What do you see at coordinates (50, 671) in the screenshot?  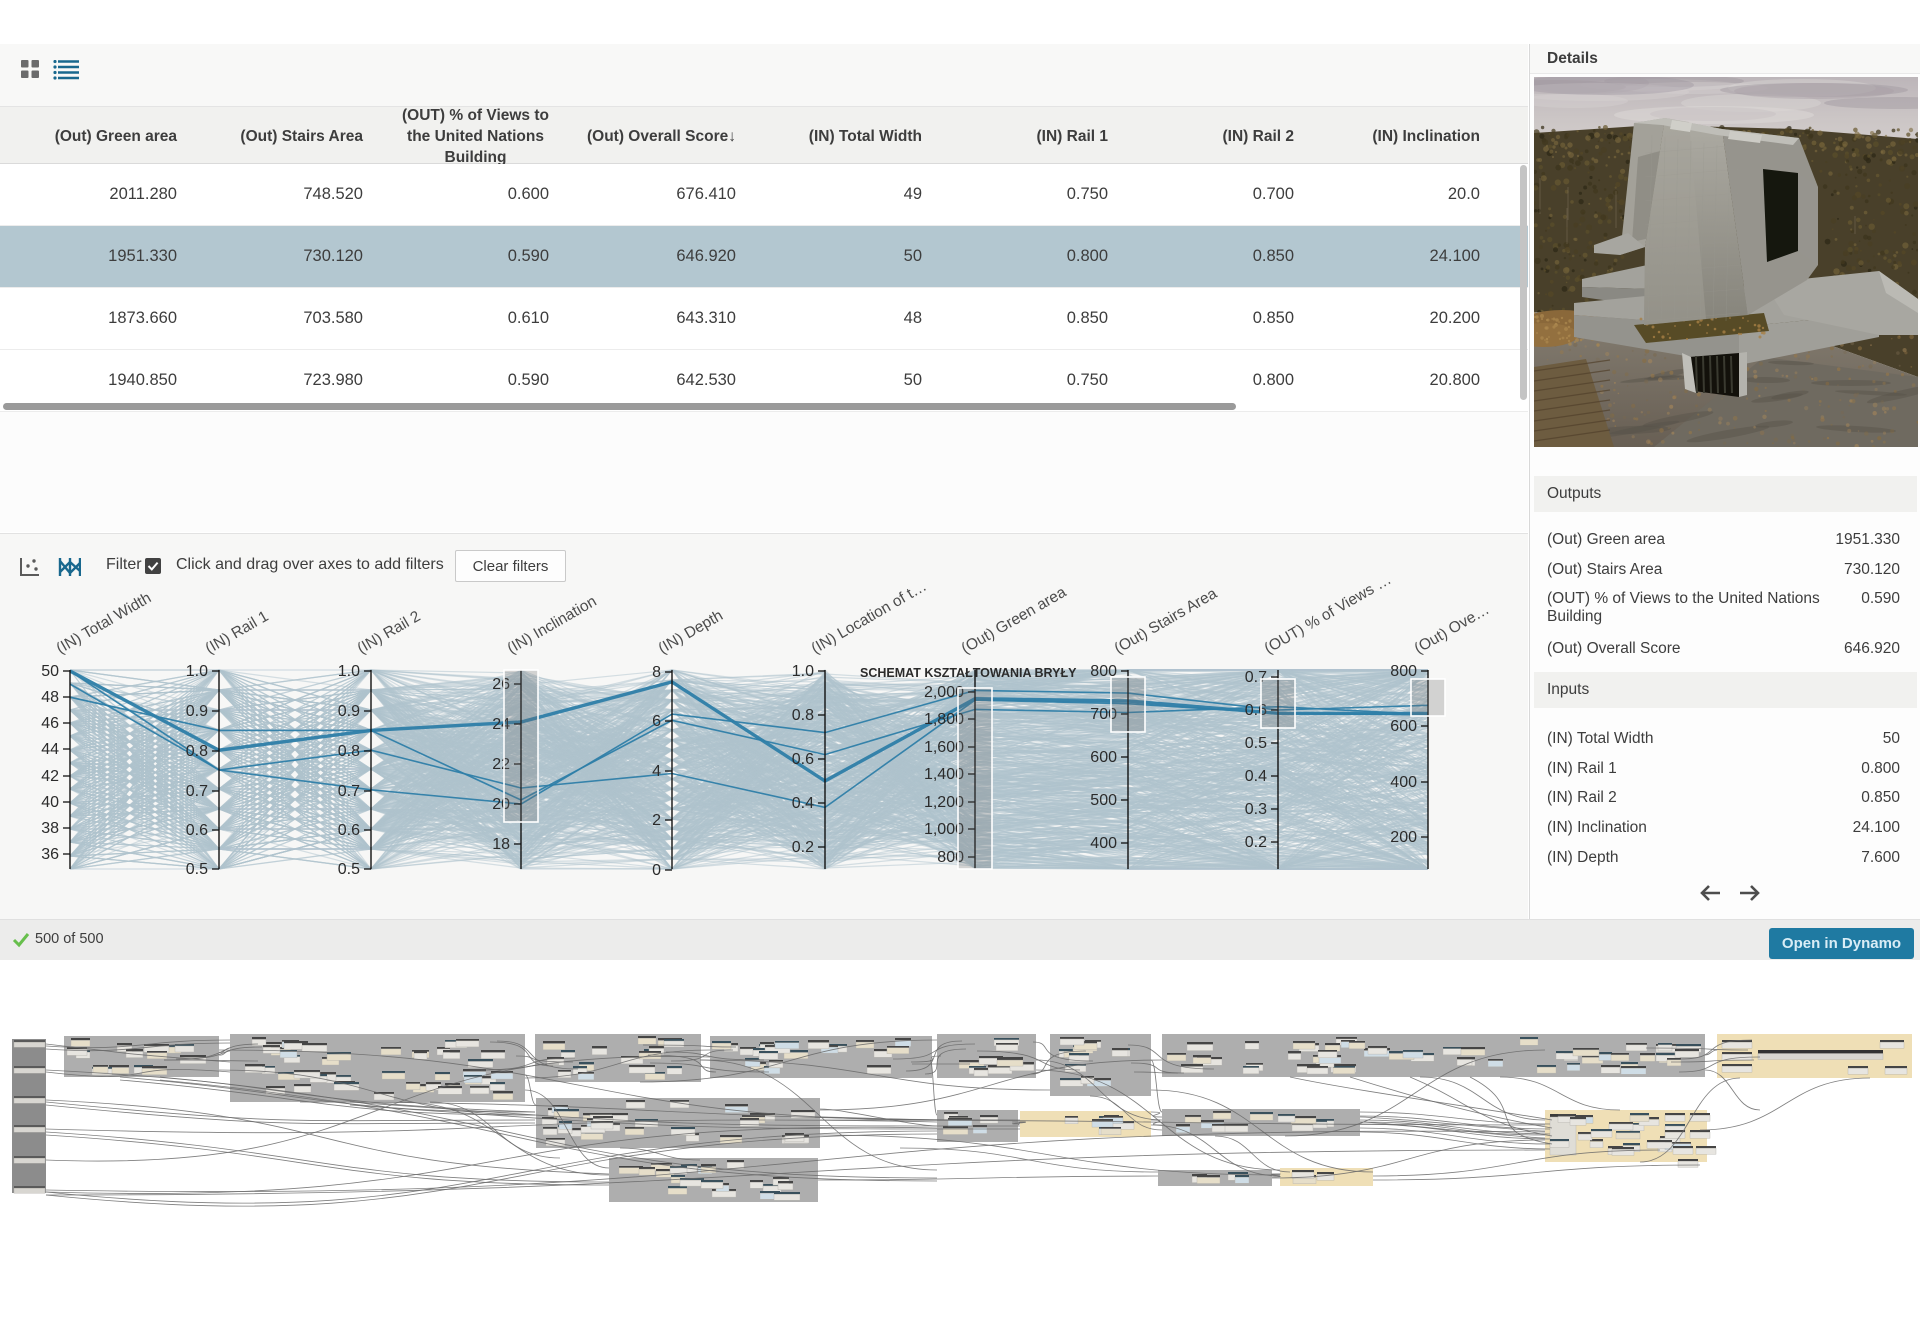 I see `svg-text: 50` at bounding box center [50, 671].